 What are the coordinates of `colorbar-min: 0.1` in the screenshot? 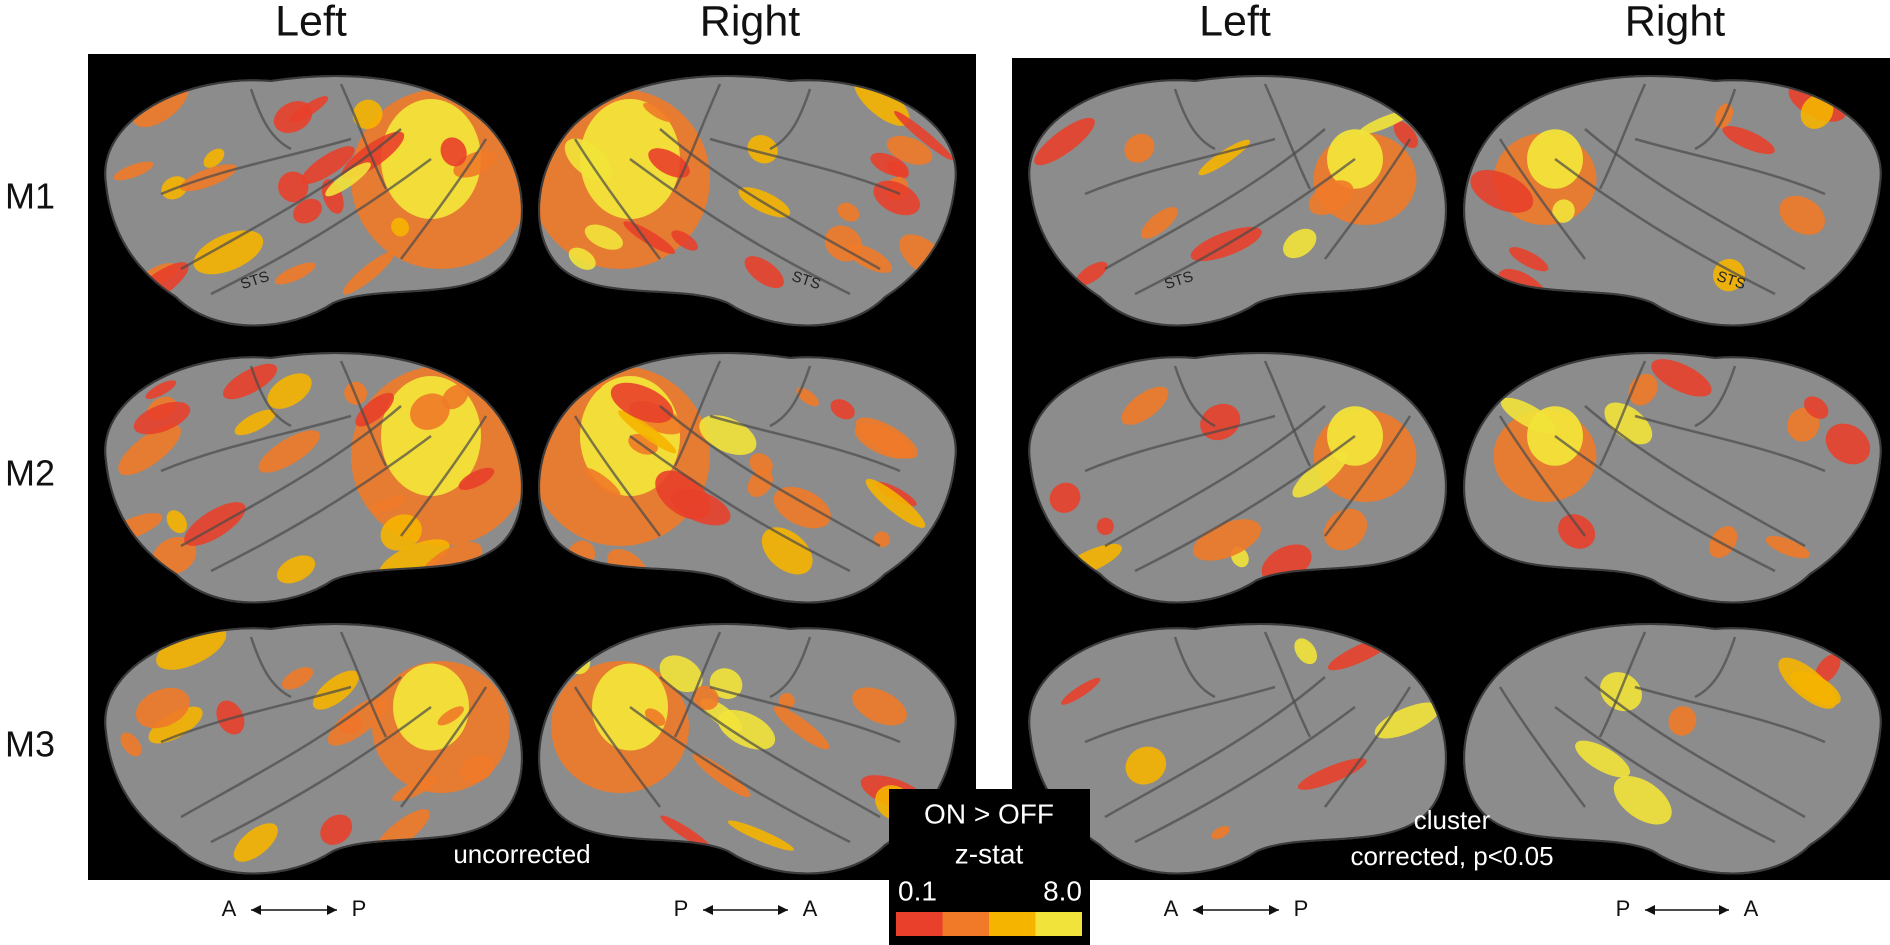 It's located at (917, 890).